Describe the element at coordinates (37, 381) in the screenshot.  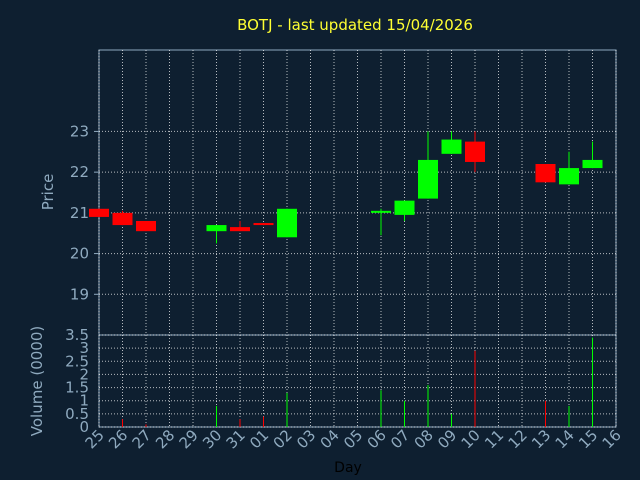
I see `volume-axis-label: Volume (0000)` at that location.